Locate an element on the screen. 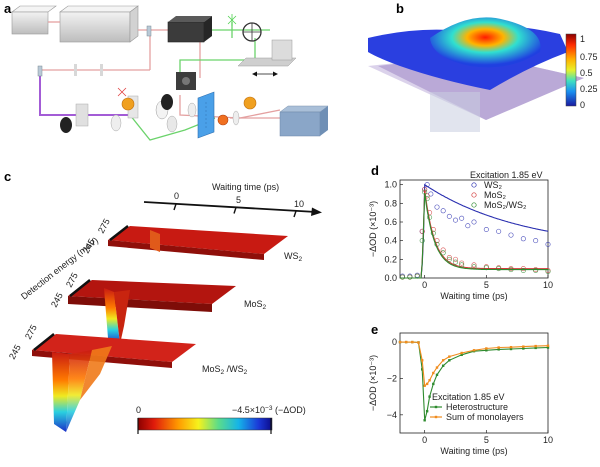 This screenshot has height=467, width=600. legend-label: WS₂ is located at coordinates (493, 185).